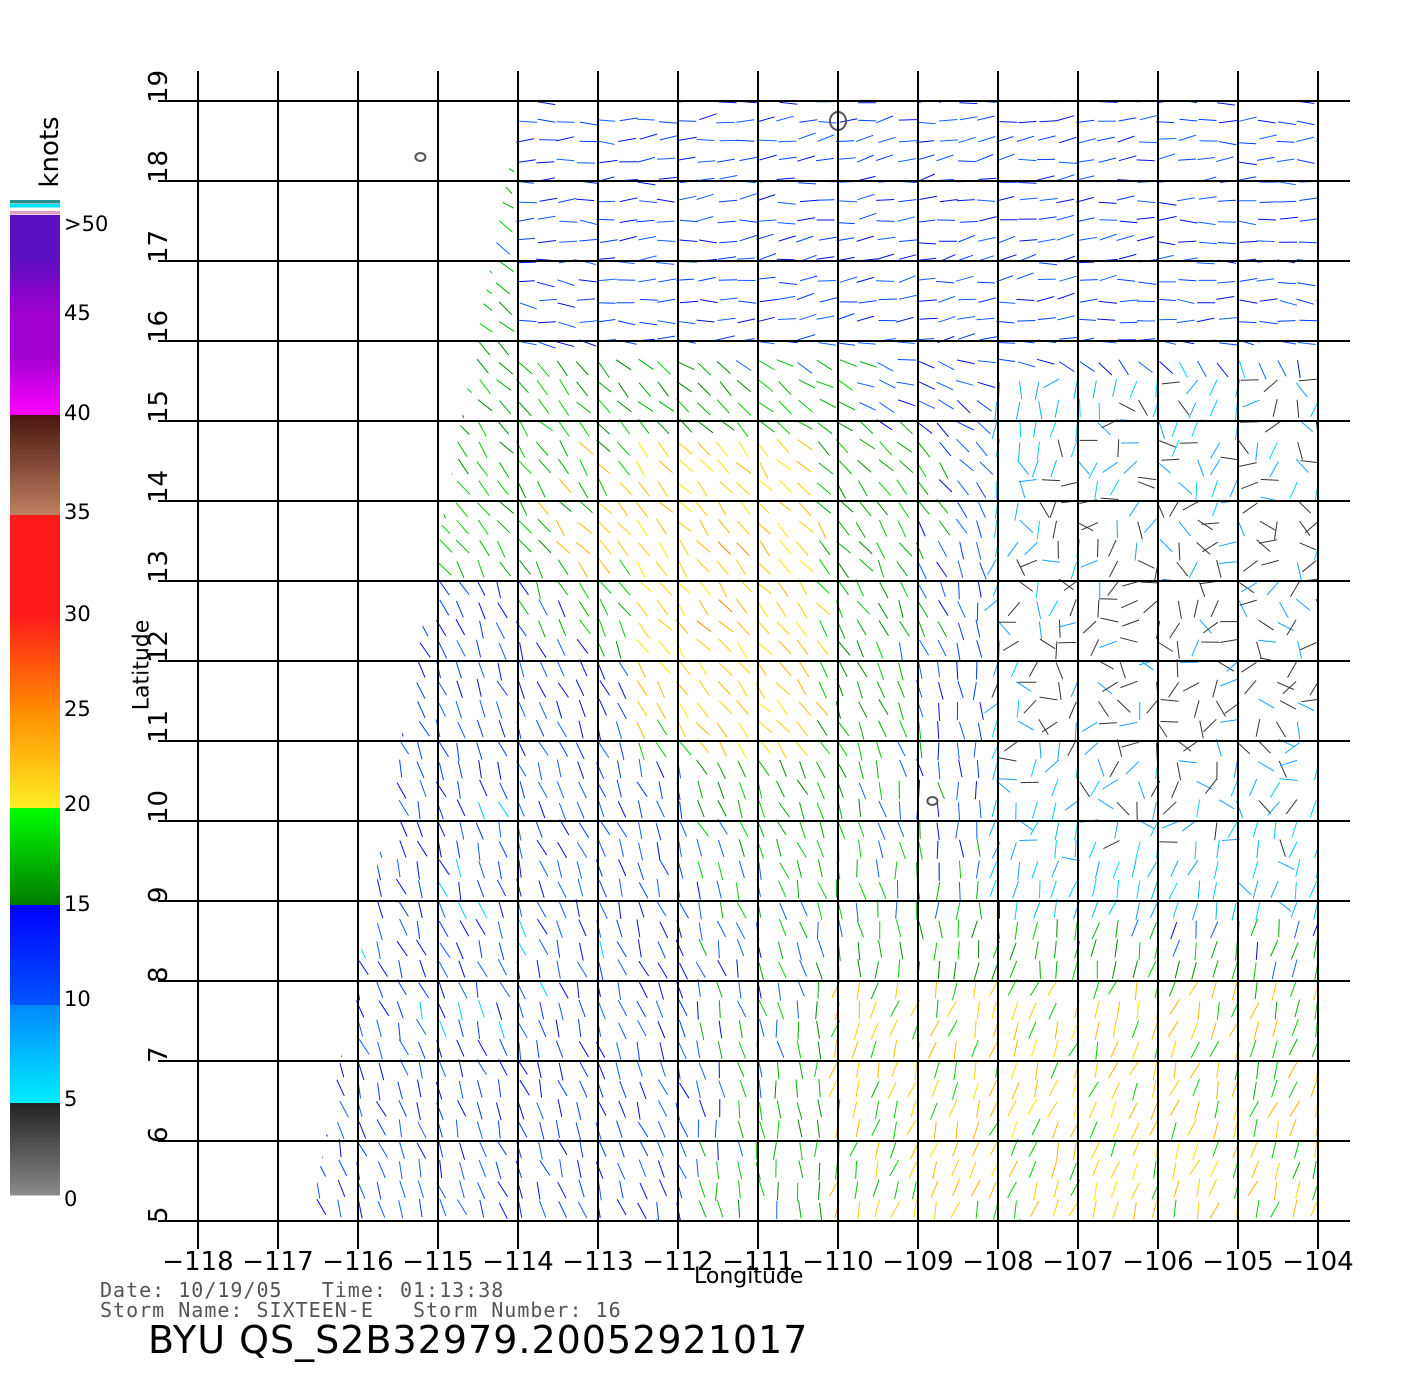 The height and width of the screenshot is (1400, 1420). I want to click on colorbar-label: 30, so click(77, 614).